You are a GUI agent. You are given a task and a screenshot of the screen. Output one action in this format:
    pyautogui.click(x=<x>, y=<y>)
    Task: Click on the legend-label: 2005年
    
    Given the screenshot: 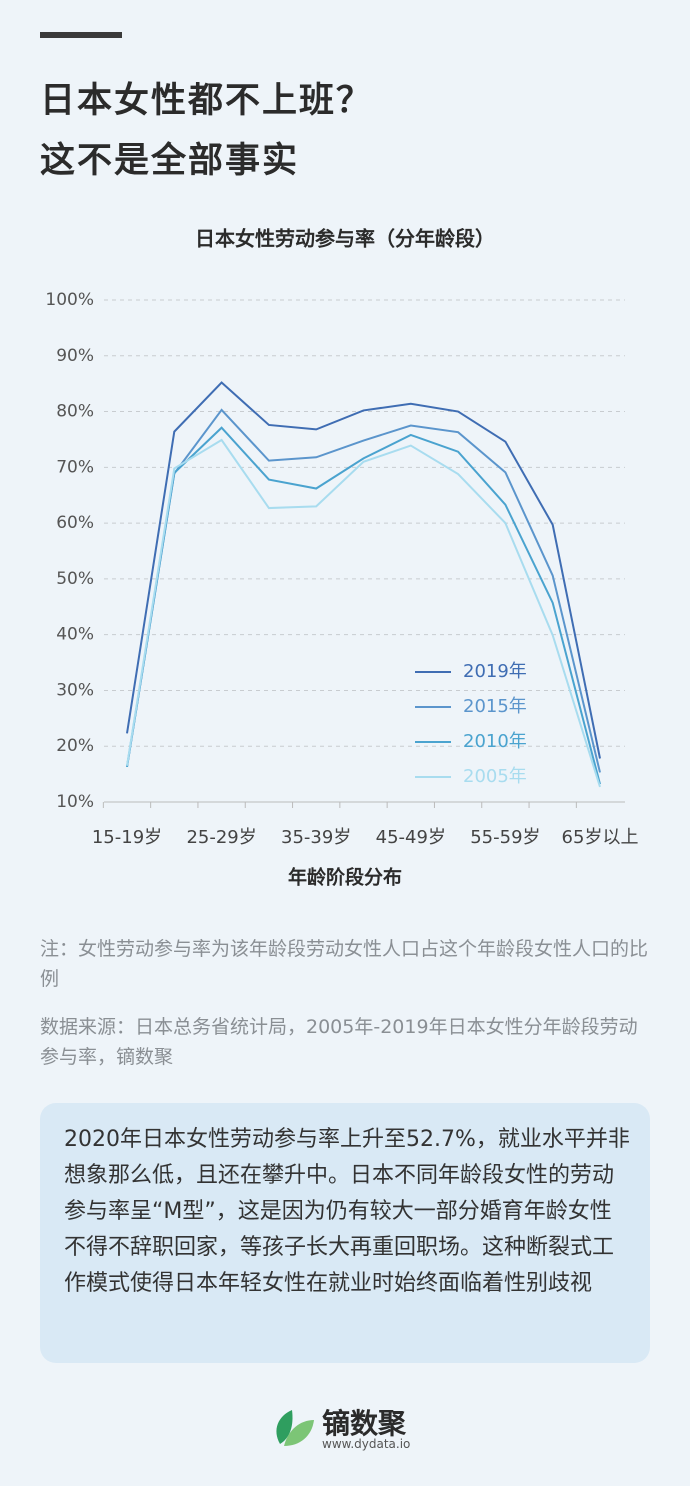 What is the action you would take?
    pyautogui.click(x=495, y=776)
    